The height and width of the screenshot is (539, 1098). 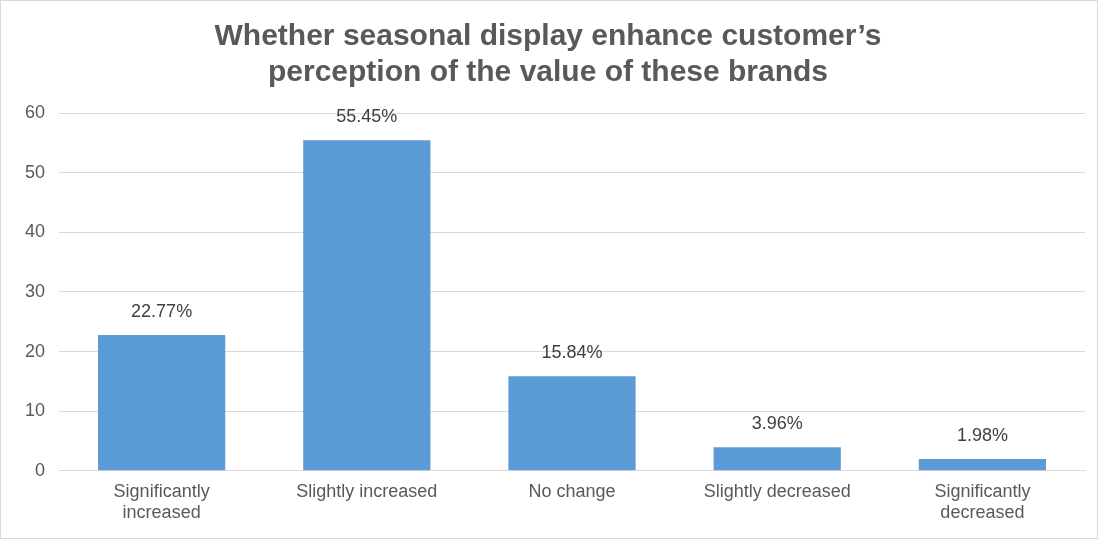 I want to click on x-tick-label: No change, so click(x=572, y=490).